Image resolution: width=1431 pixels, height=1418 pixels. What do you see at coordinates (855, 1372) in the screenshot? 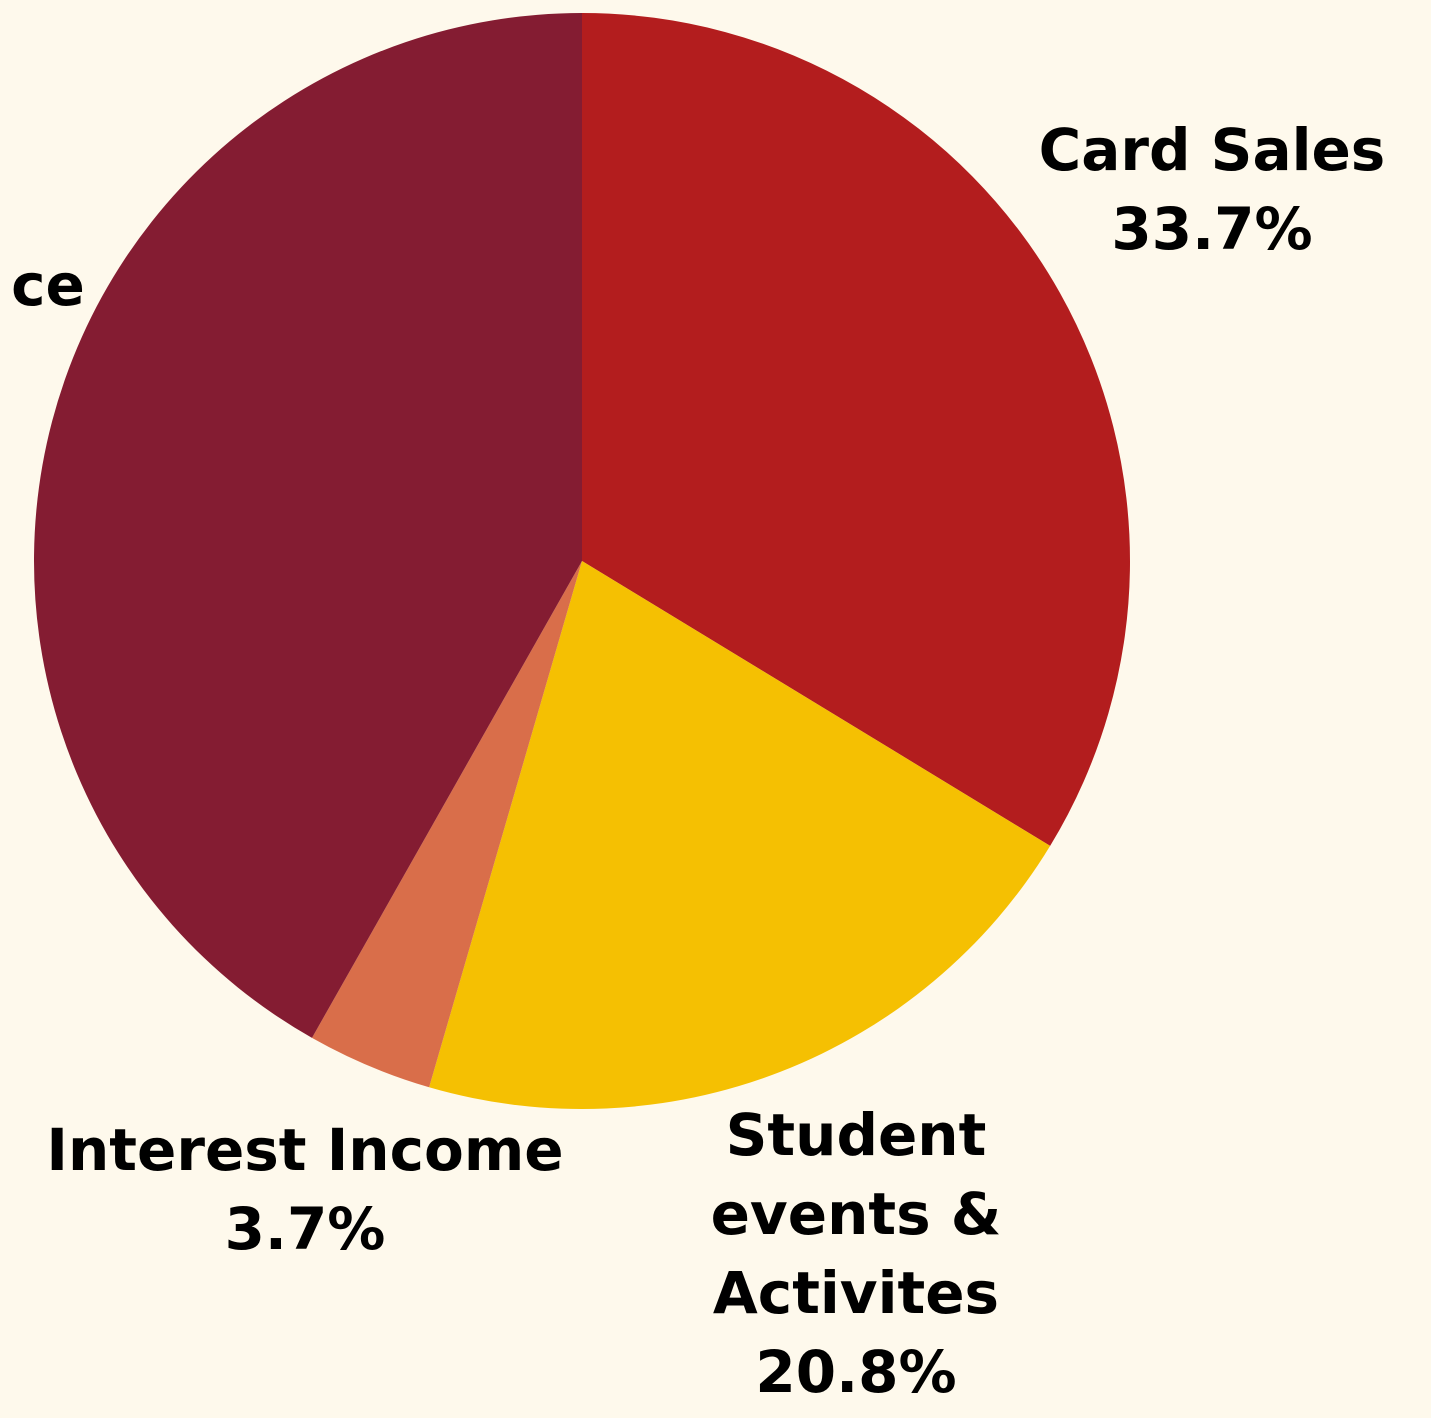
I see `value-label: 20.8%` at bounding box center [855, 1372].